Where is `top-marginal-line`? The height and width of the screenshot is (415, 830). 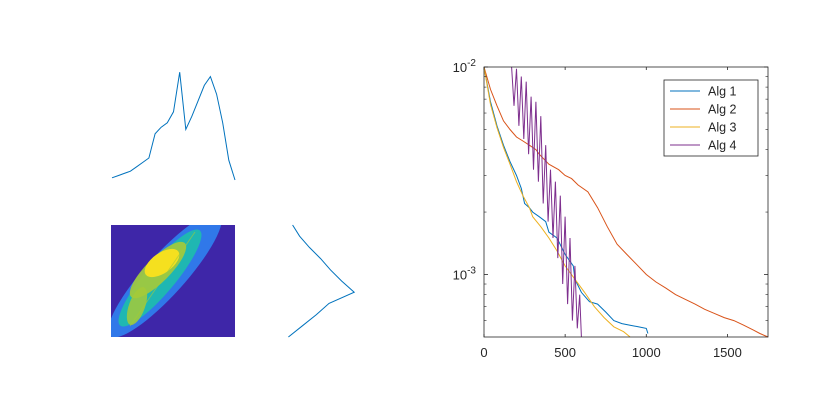
top-marginal-line is located at coordinates (173, 126).